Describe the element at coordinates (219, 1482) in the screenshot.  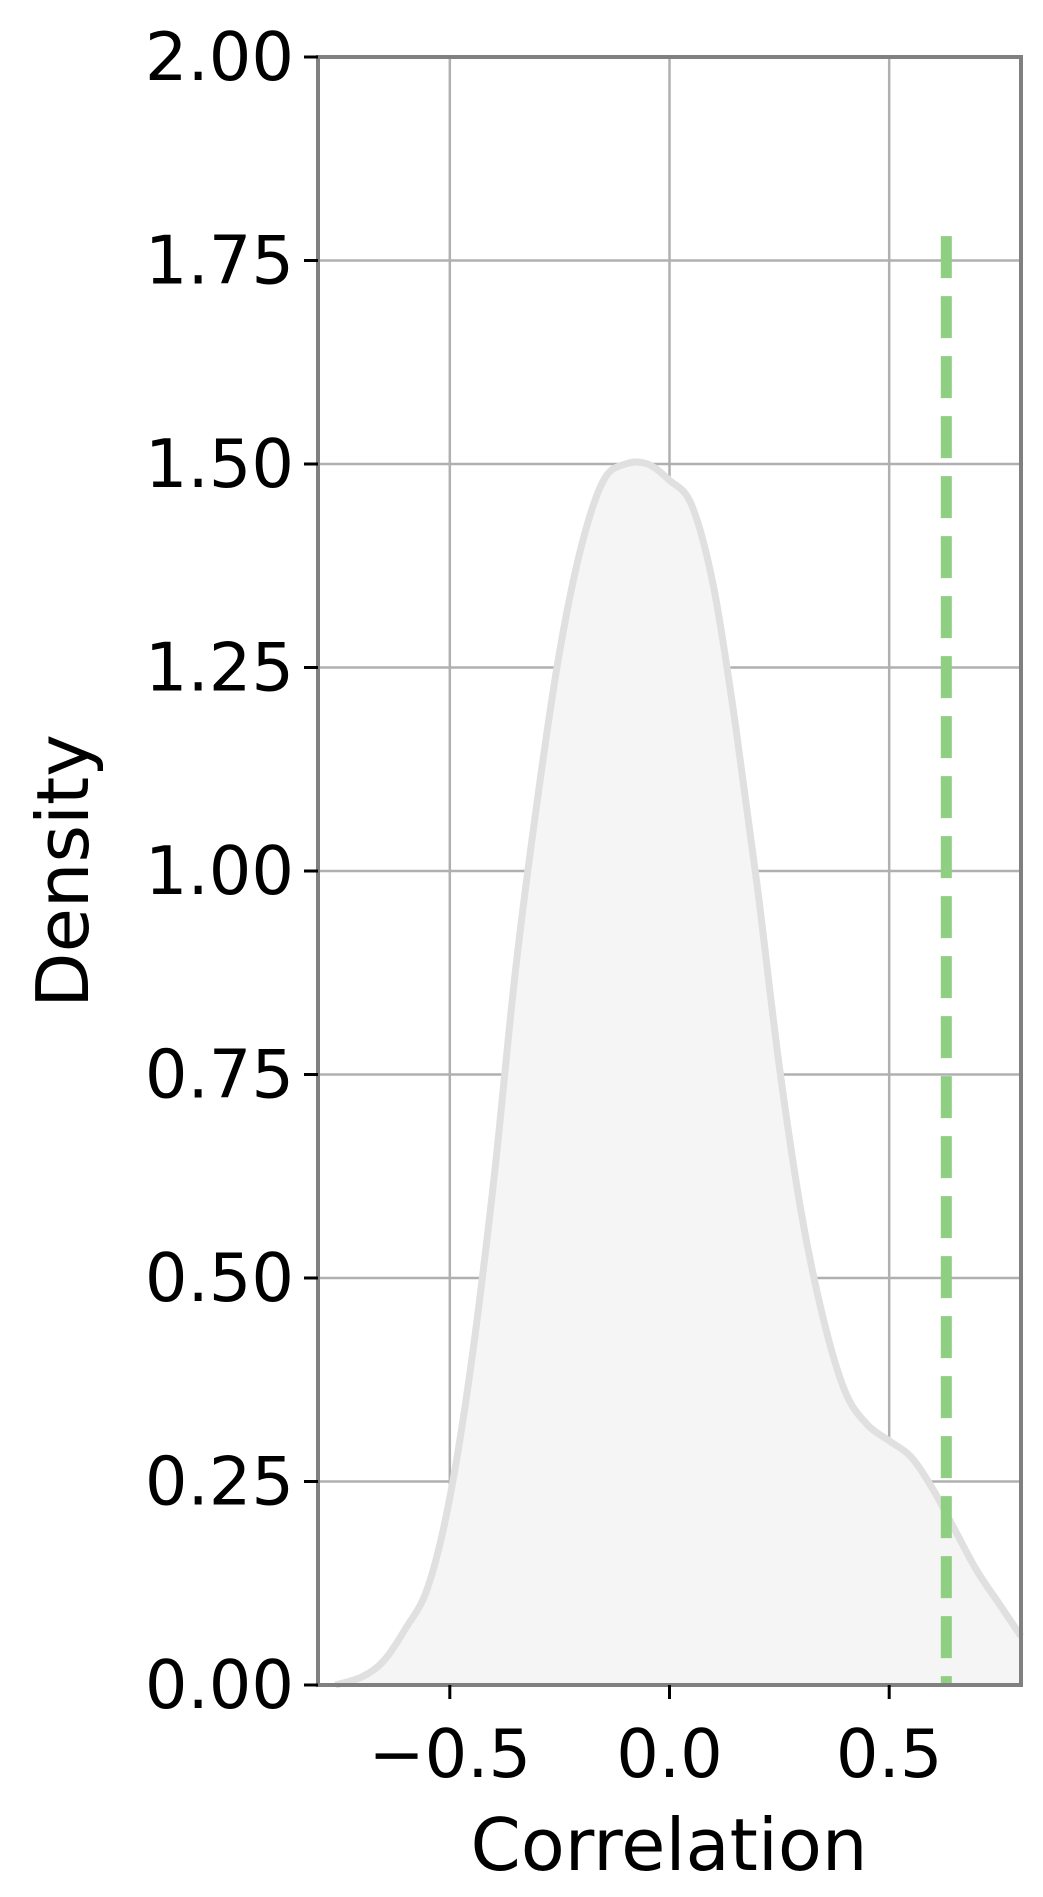
I see `y-tick-label: 0.25` at that location.